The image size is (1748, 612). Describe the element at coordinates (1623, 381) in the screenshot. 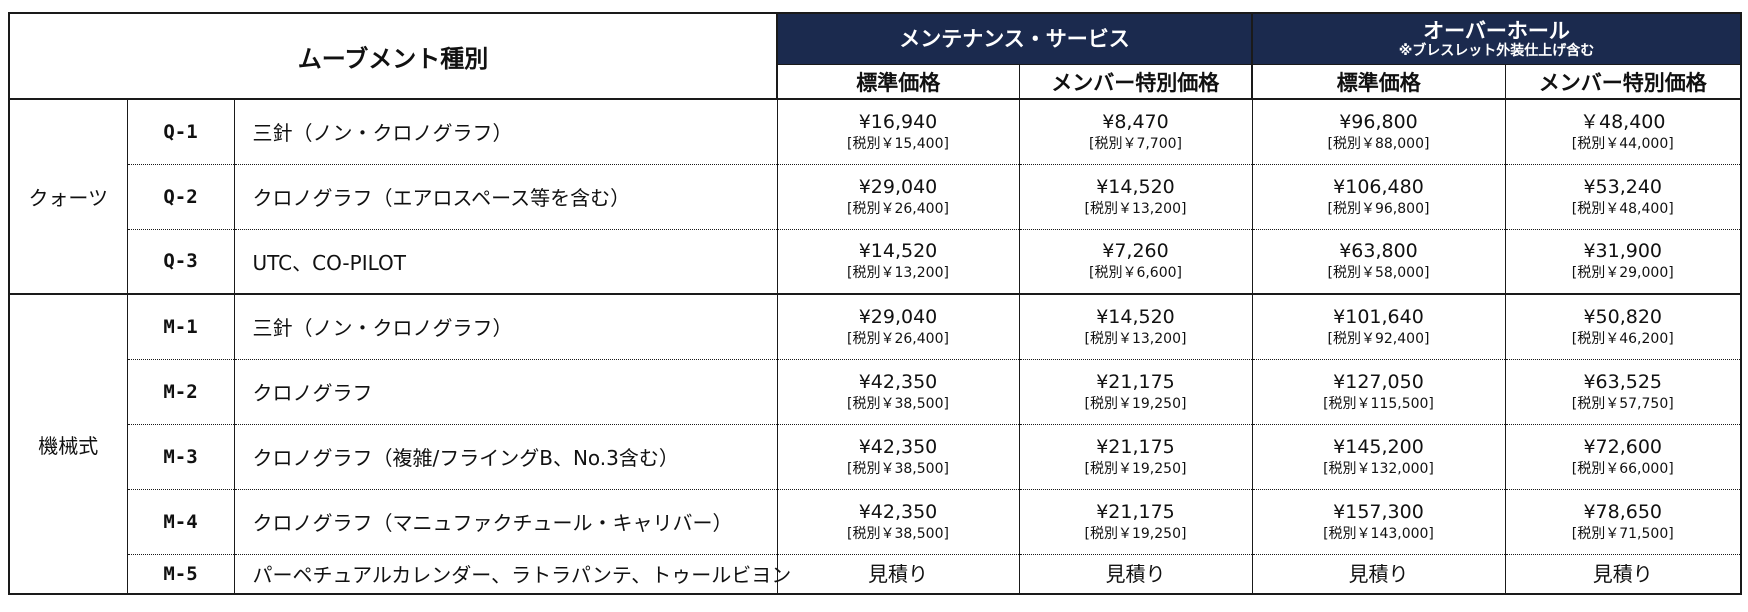

I see `price-amount: ¥63,525` at that location.